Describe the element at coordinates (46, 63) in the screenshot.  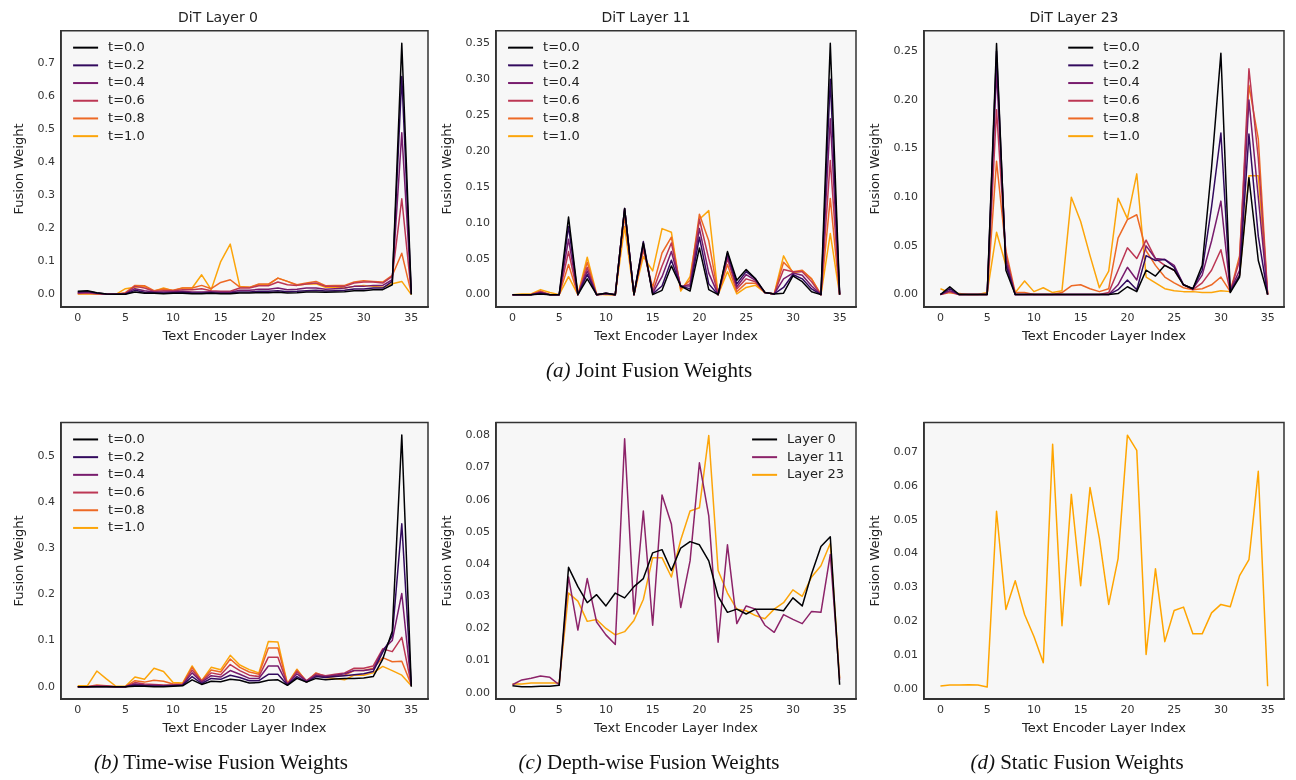
I see `y-tick-label: 0.7` at that location.